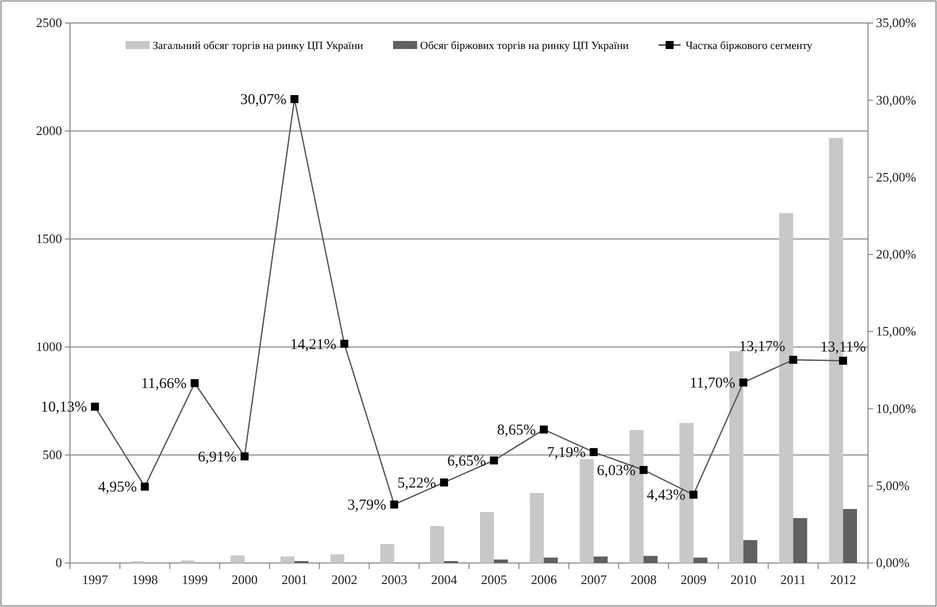  What do you see at coordinates (516, 430) in the screenshot?
I see `data-label: 8,65%` at bounding box center [516, 430].